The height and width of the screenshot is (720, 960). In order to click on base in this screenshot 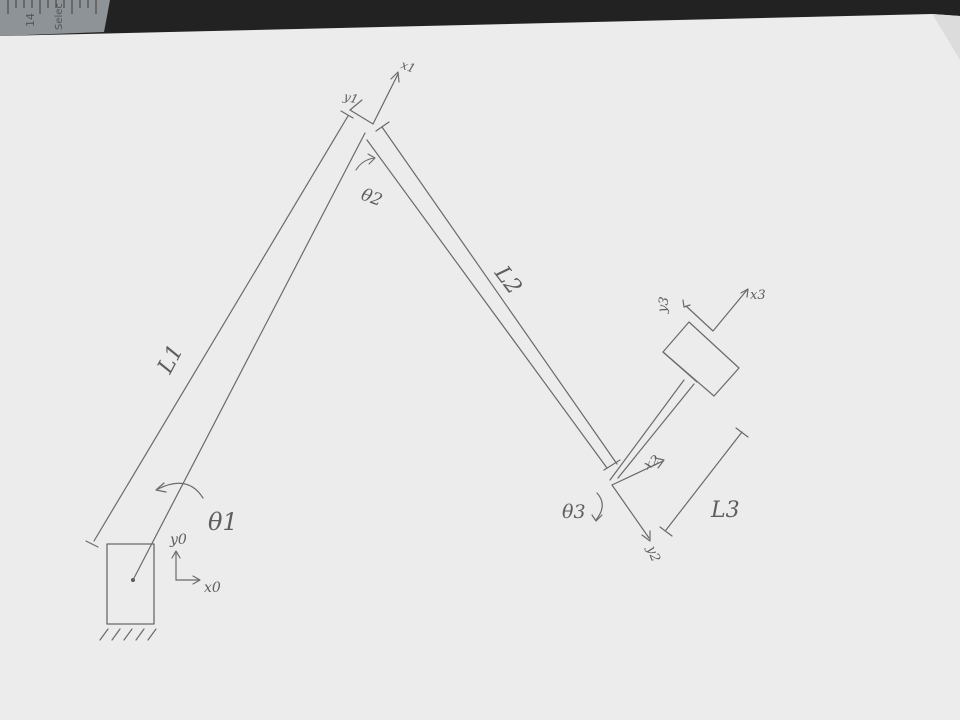, I will do `click(128, 592)`.